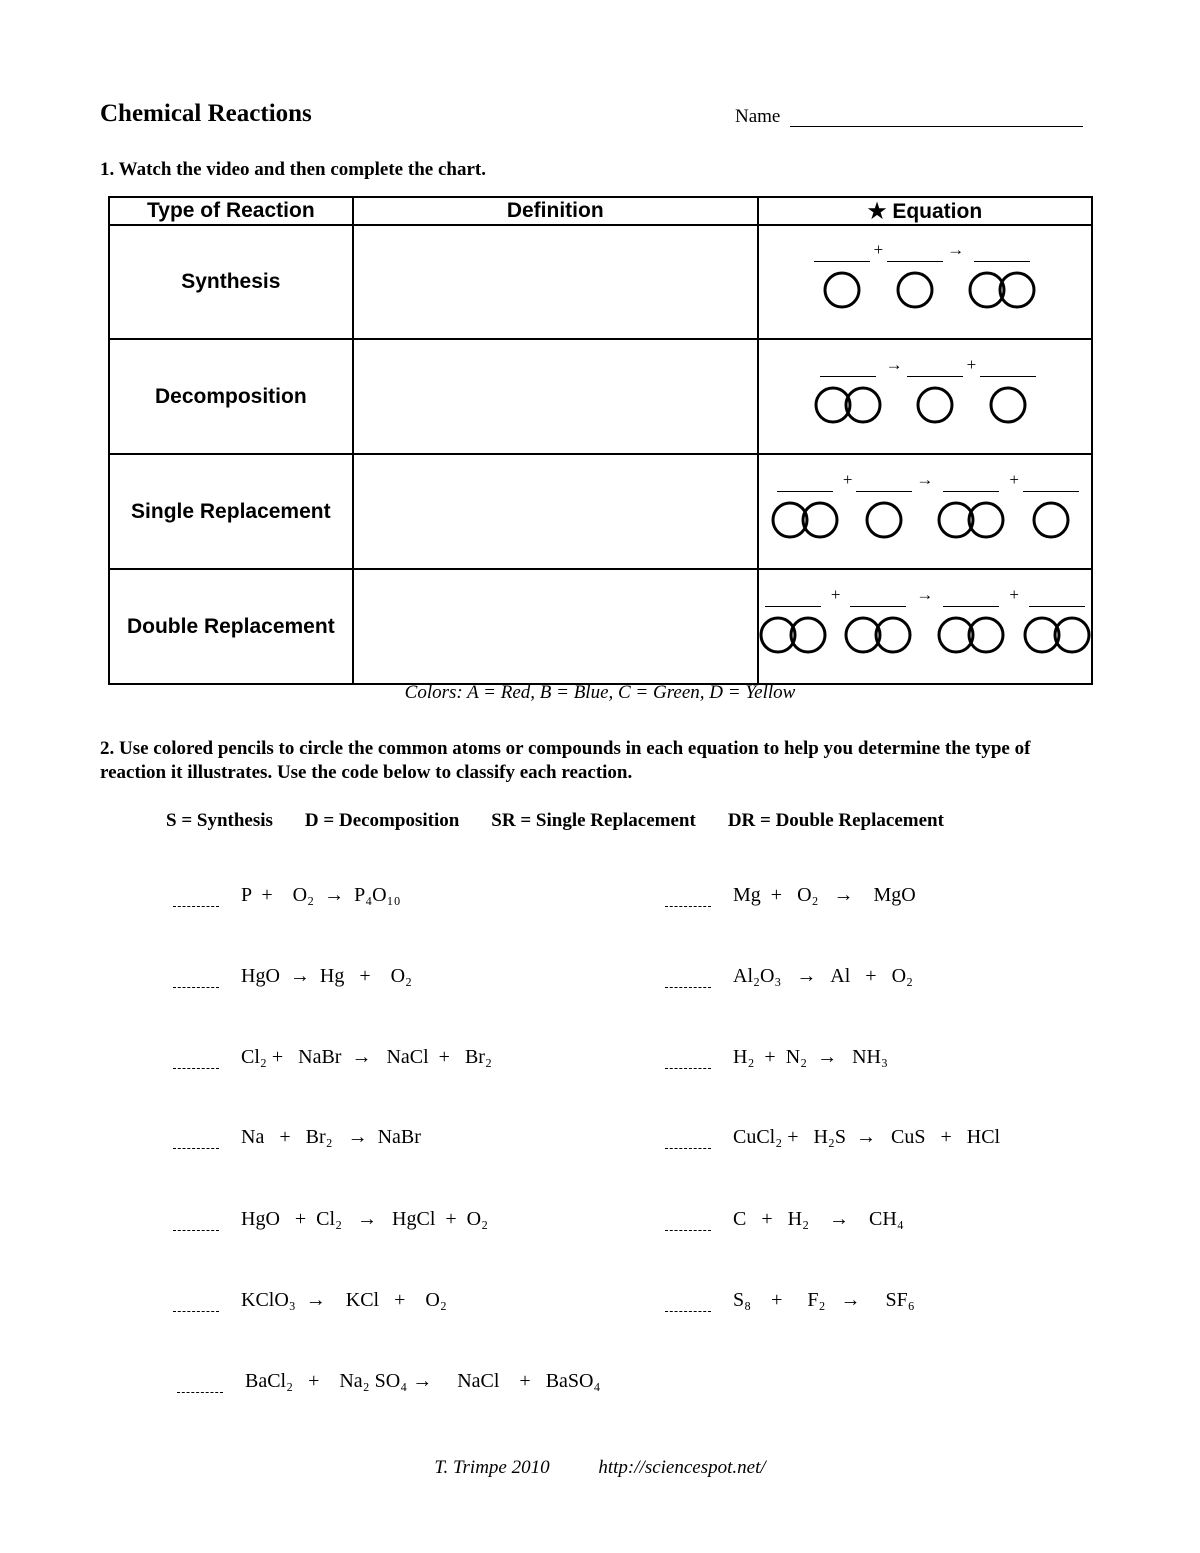  I want to click on code-synthesis: S = Synthesis, so click(219, 820).